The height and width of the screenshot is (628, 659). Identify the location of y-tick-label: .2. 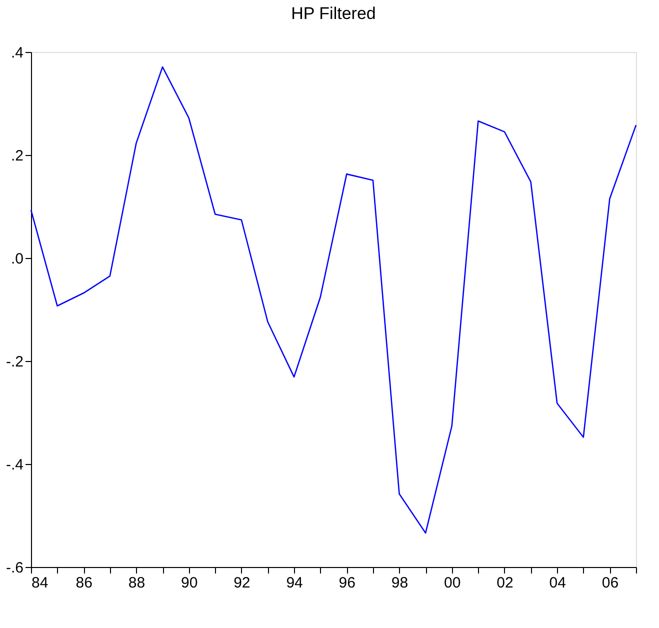
(17, 156).